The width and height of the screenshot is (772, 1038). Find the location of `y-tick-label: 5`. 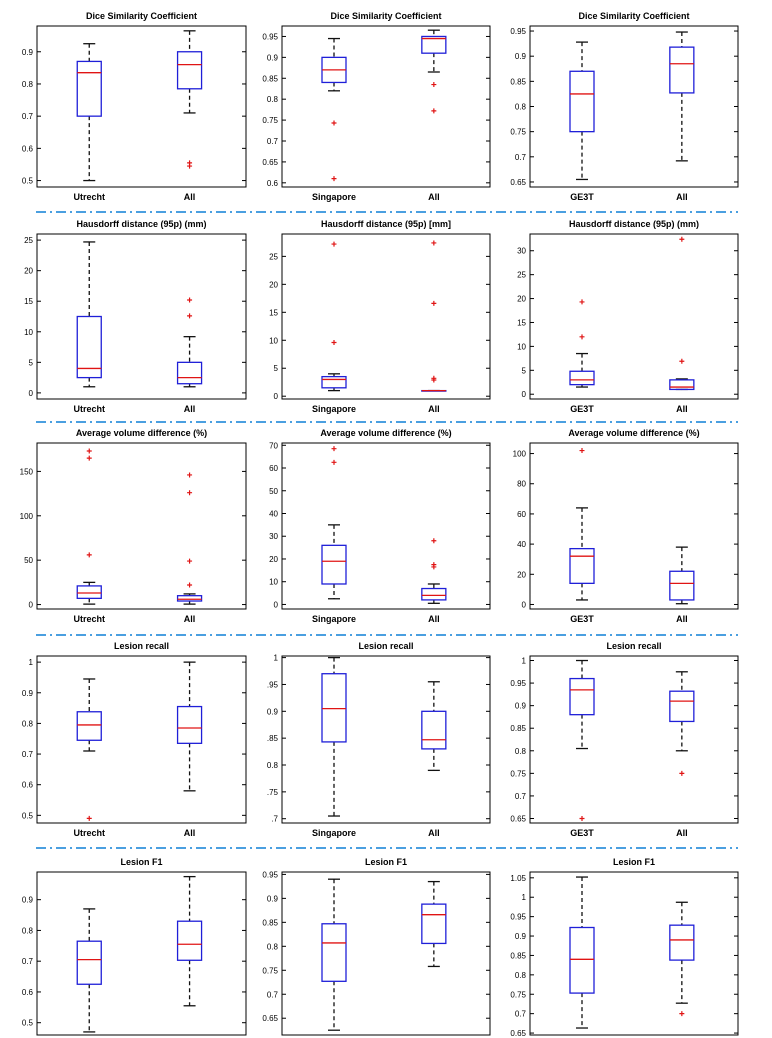

y-tick-label: 5 is located at coordinates (276, 368).